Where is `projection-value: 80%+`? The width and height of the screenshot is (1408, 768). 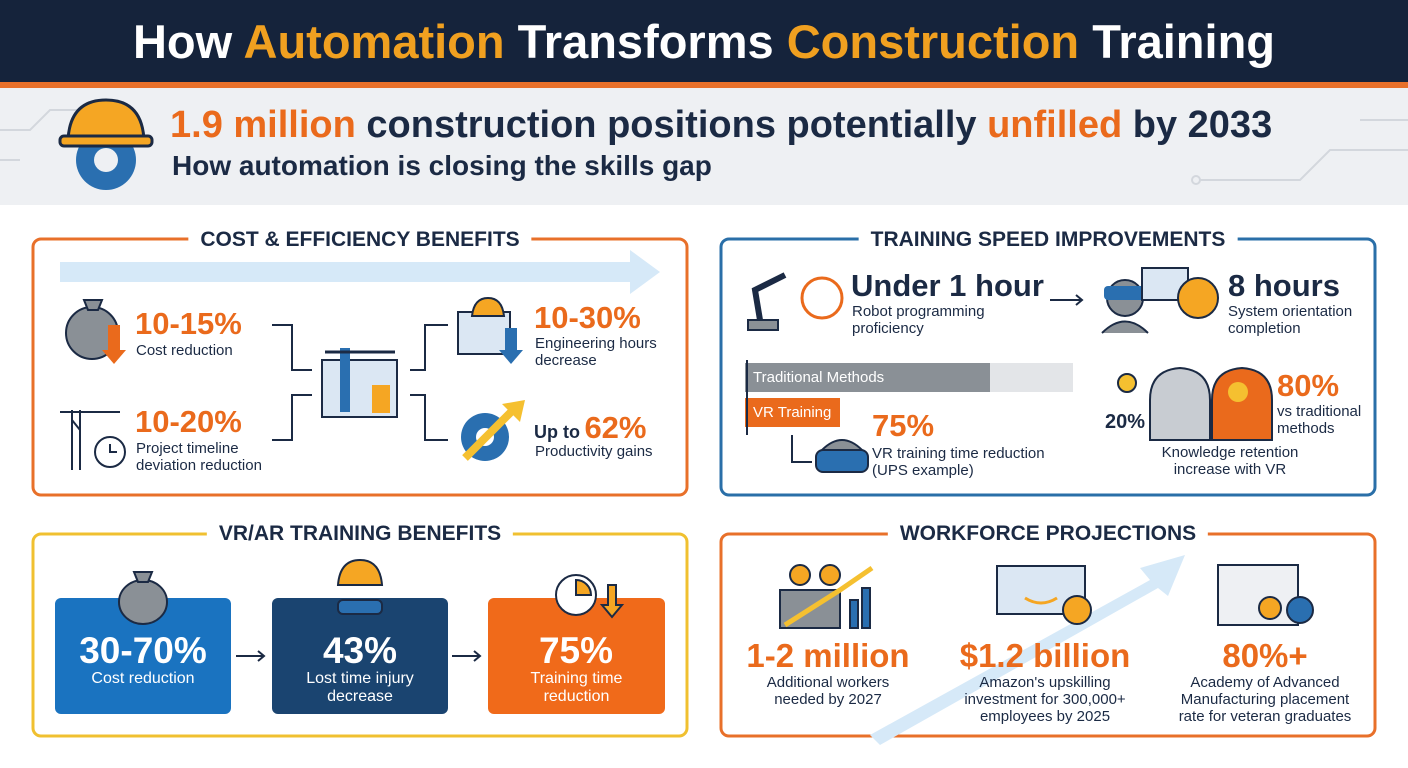 projection-value: 80%+ is located at coordinates (1265, 655).